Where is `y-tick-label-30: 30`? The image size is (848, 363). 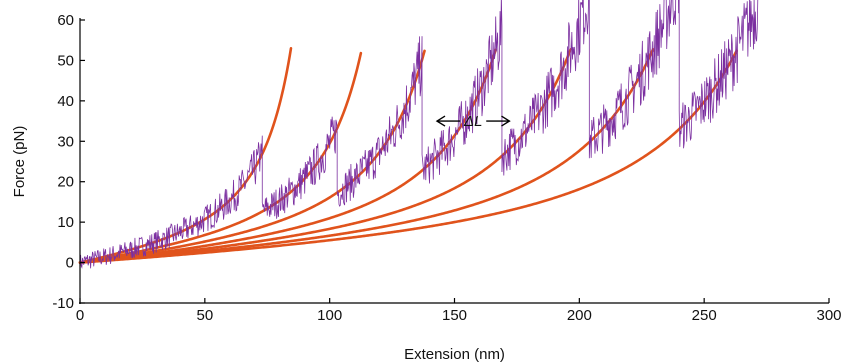 y-tick-label-30: 30 is located at coordinates (65, 141).